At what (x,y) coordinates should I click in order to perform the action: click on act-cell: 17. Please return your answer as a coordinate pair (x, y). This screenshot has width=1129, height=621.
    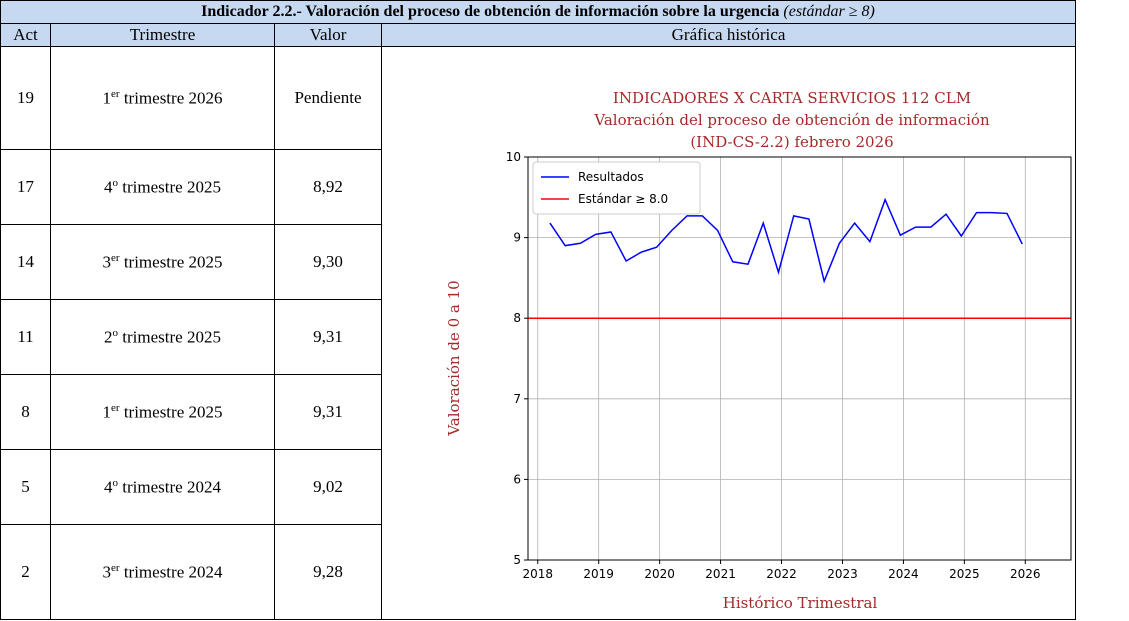
    Looking at the image, I should click on (25, 187).